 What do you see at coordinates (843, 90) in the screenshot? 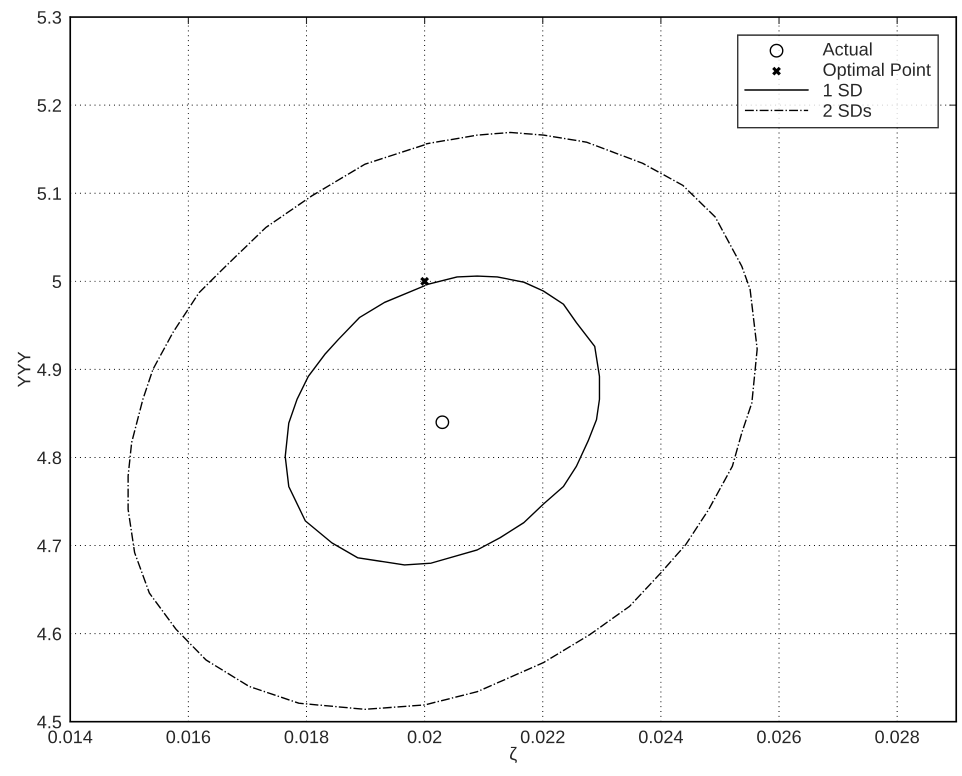
I see `legend-label: 1 SD` at bounding box center [843, 90].